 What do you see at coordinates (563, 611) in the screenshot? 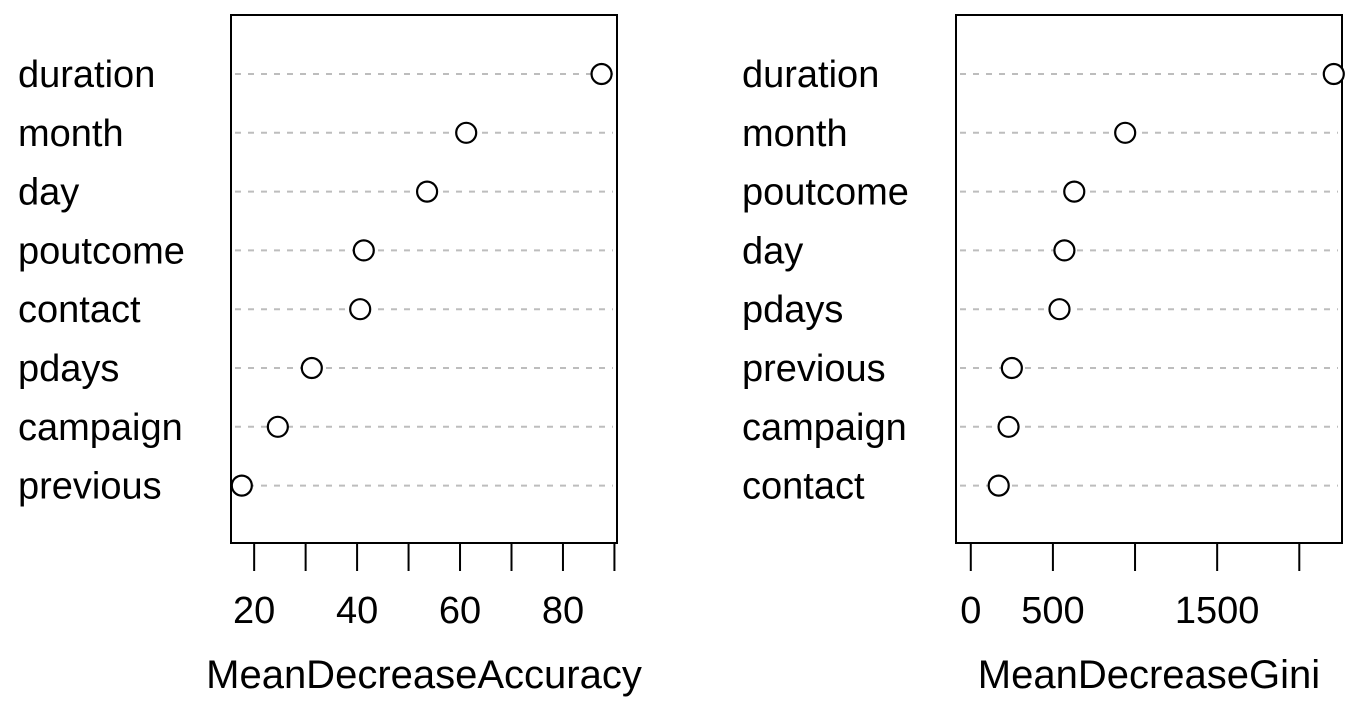
I see `x-tick-label: 80` at bounding box center [563, 611].